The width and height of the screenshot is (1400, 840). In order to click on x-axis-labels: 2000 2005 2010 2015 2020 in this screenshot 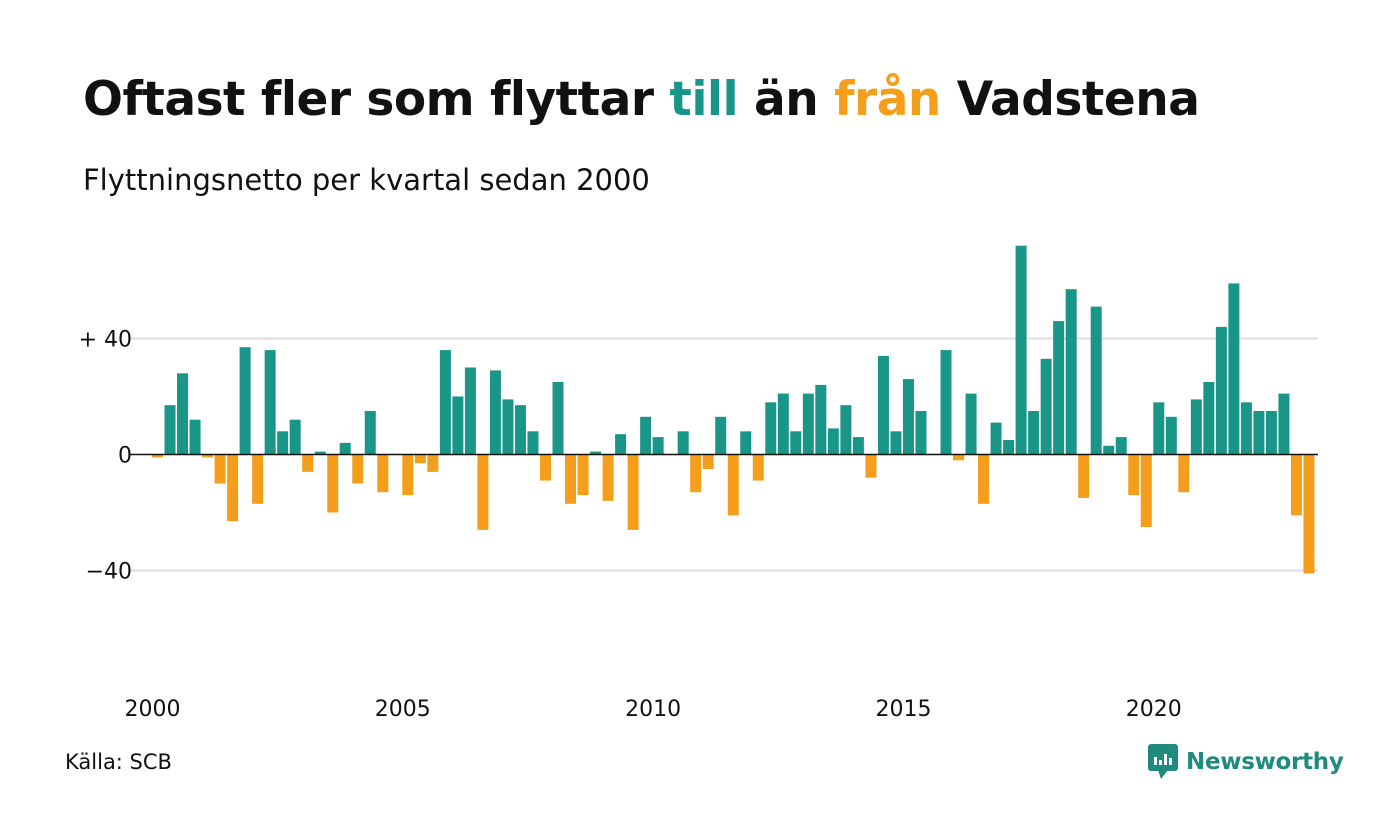, I will do `click(653, 709)`.